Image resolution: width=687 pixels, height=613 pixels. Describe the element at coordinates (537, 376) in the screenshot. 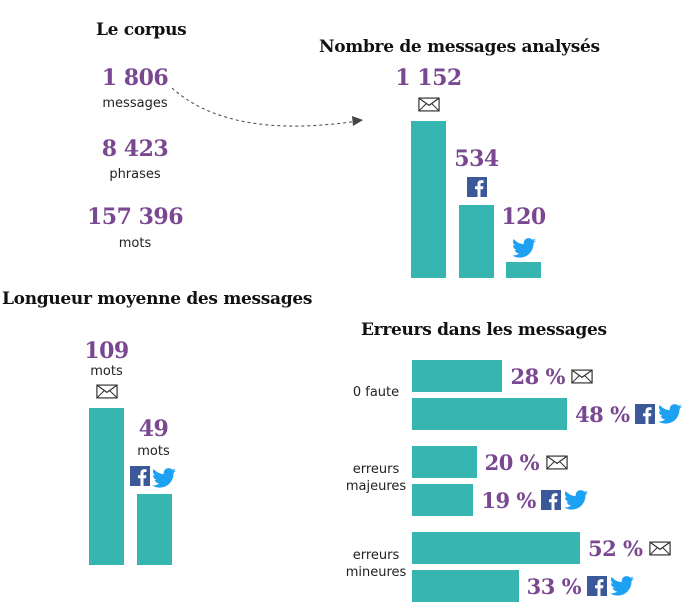

I see `data-label: 28 %` at that location.